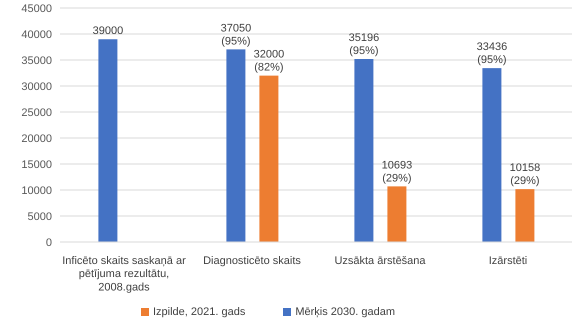 This screenshot has width=586, height=324. I want to click on y-tick-label: 10000, so click(36, 190).